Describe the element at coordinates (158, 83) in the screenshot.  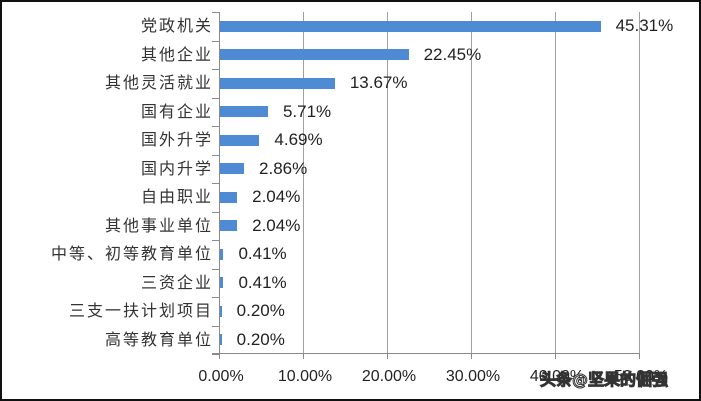
I see `category-label: 其他灵活就业` at that location.